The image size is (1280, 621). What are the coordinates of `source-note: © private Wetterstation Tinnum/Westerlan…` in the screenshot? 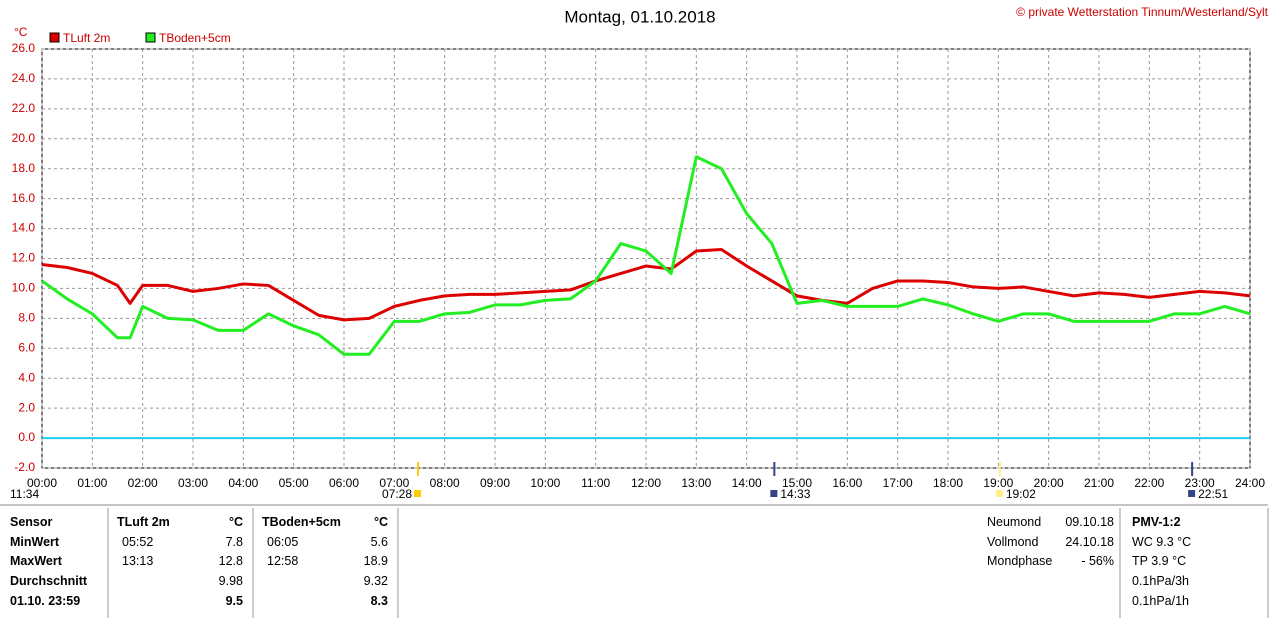 It's located at (1142, 12).